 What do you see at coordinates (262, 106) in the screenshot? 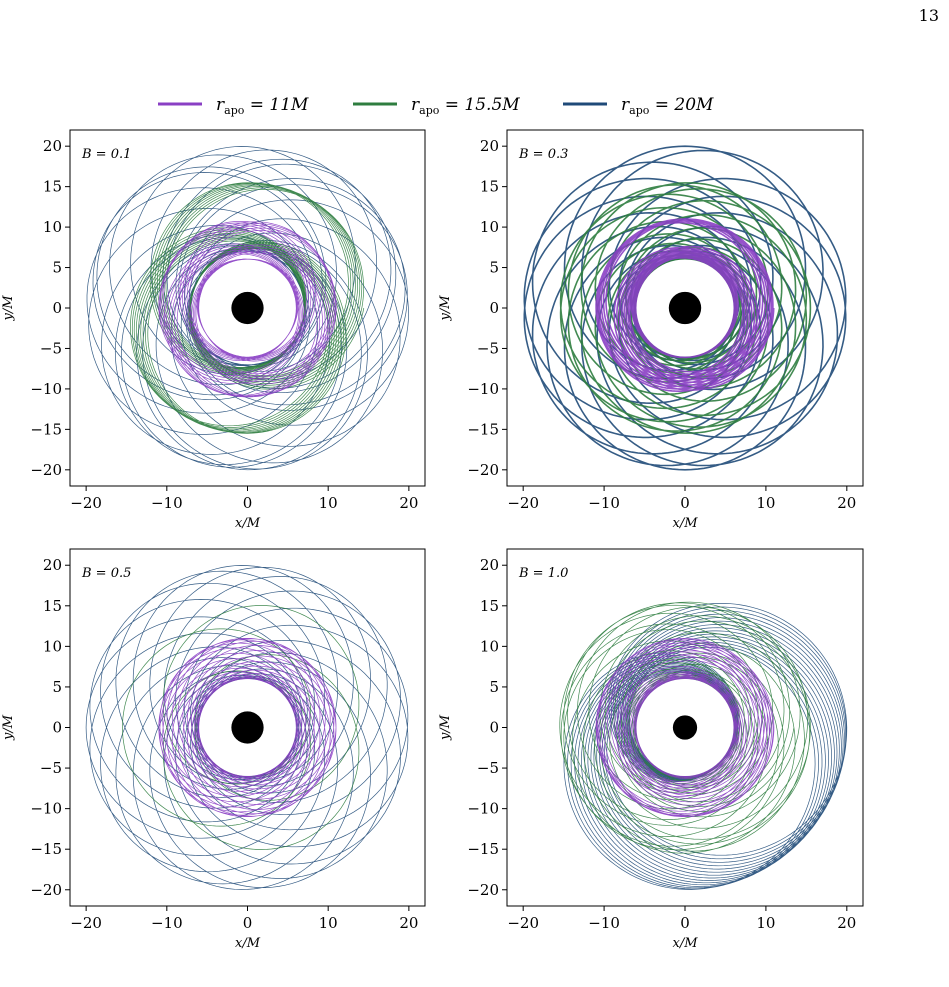
I see `legend-label: rapo = 11M` at bounding box center [262, 106].